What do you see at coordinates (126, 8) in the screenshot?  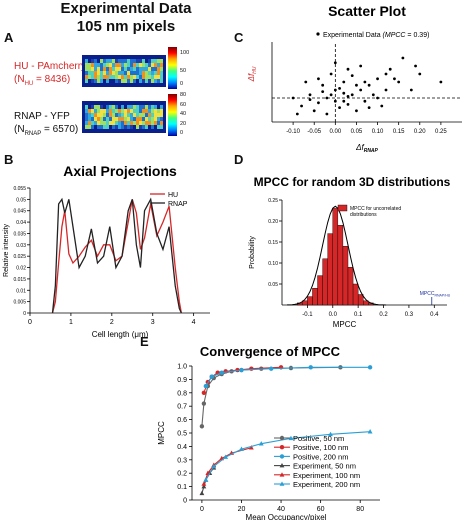 I see `panel-a-title-line1: Experimental Data` at bounding box center [126, 8].